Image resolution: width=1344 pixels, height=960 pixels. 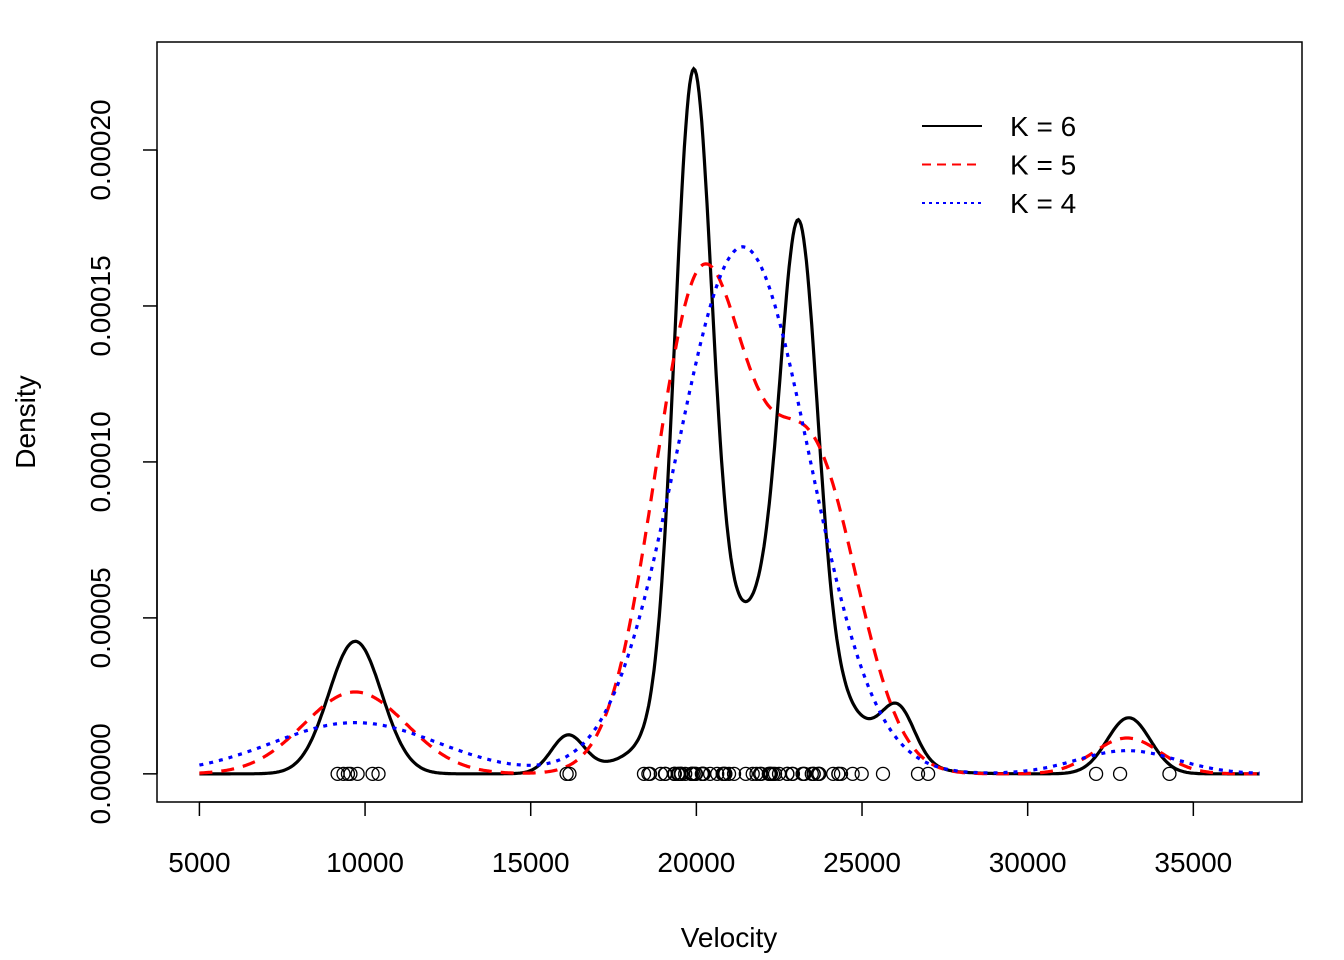 I want to click on data-points, so click(x=753, y=774).